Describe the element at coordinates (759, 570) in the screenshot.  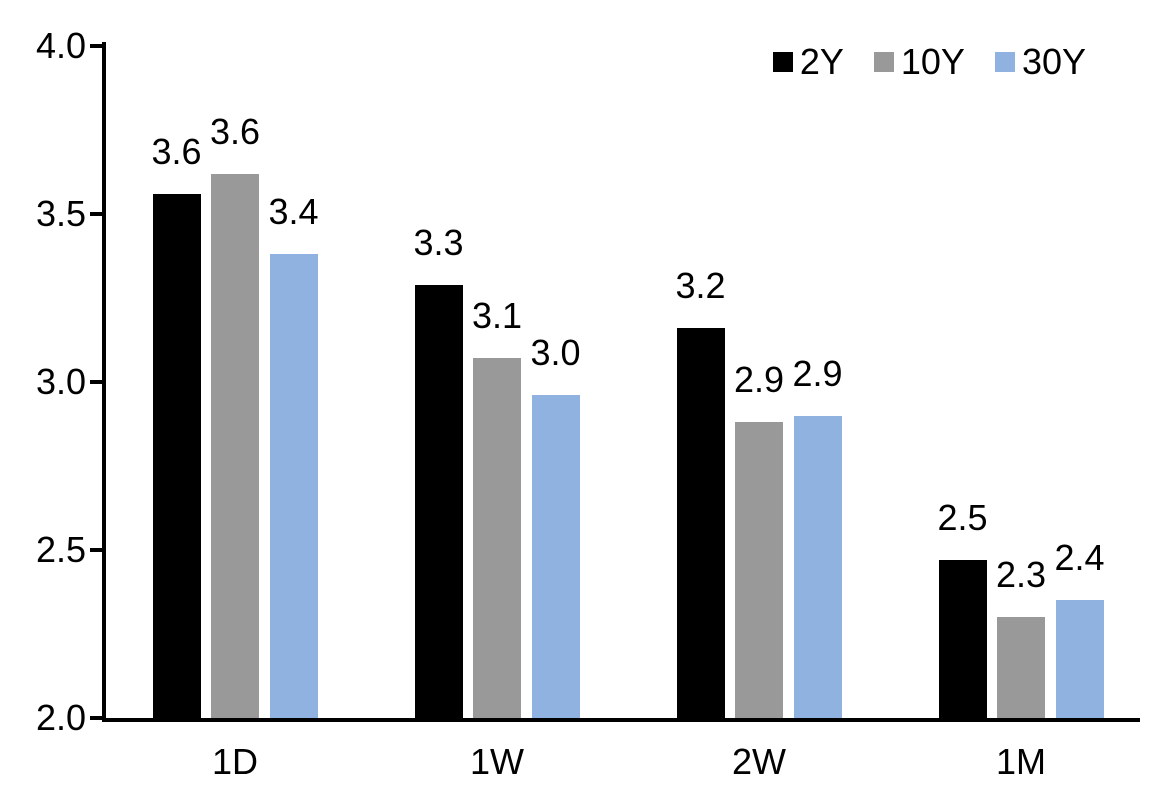
I see `bar-10y-2w` at that location.